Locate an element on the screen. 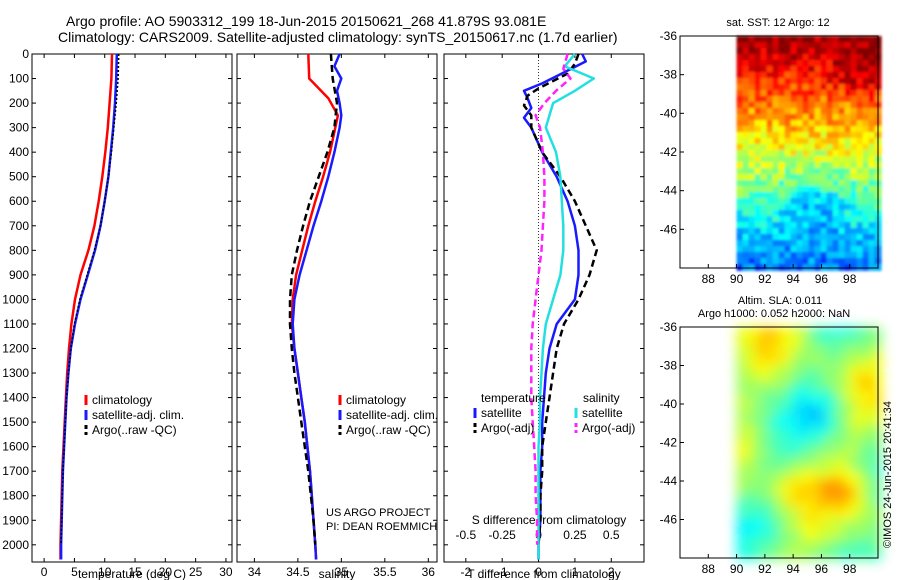  sla-map-title-line1: Altim. SLA: 0.011 is located at coordinates (780, 301).